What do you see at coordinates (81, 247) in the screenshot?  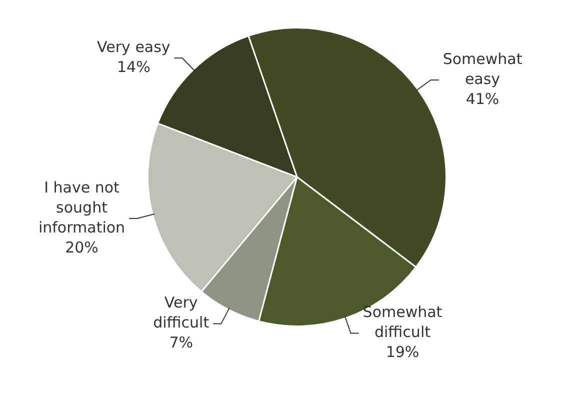 I see `data-label: 20%` at bounding box center [81, 247].